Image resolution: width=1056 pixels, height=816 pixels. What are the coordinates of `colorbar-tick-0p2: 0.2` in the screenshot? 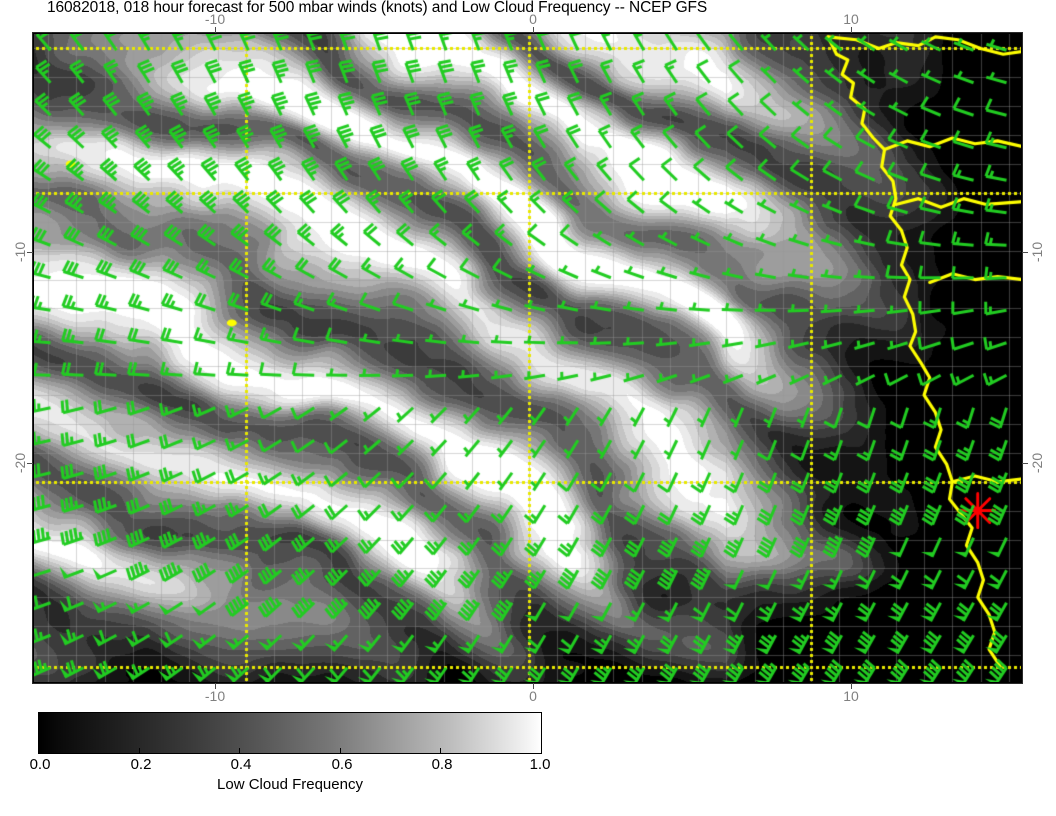 It's located at (141, 764).